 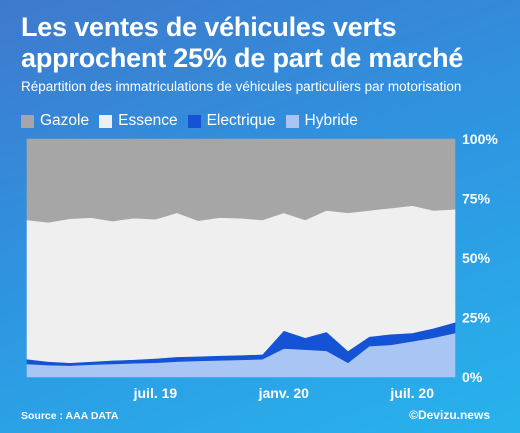 What do you see at coordinates (27, 121) in the screenshot?
I see `legend-swatch-gazole` at bounding box center [27, 121].